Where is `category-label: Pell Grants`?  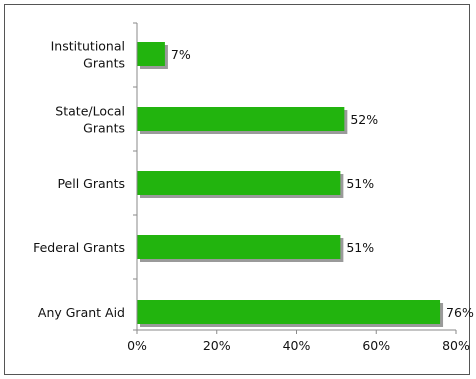 category-label: Pell Grants is located at coordinates (91, 183).